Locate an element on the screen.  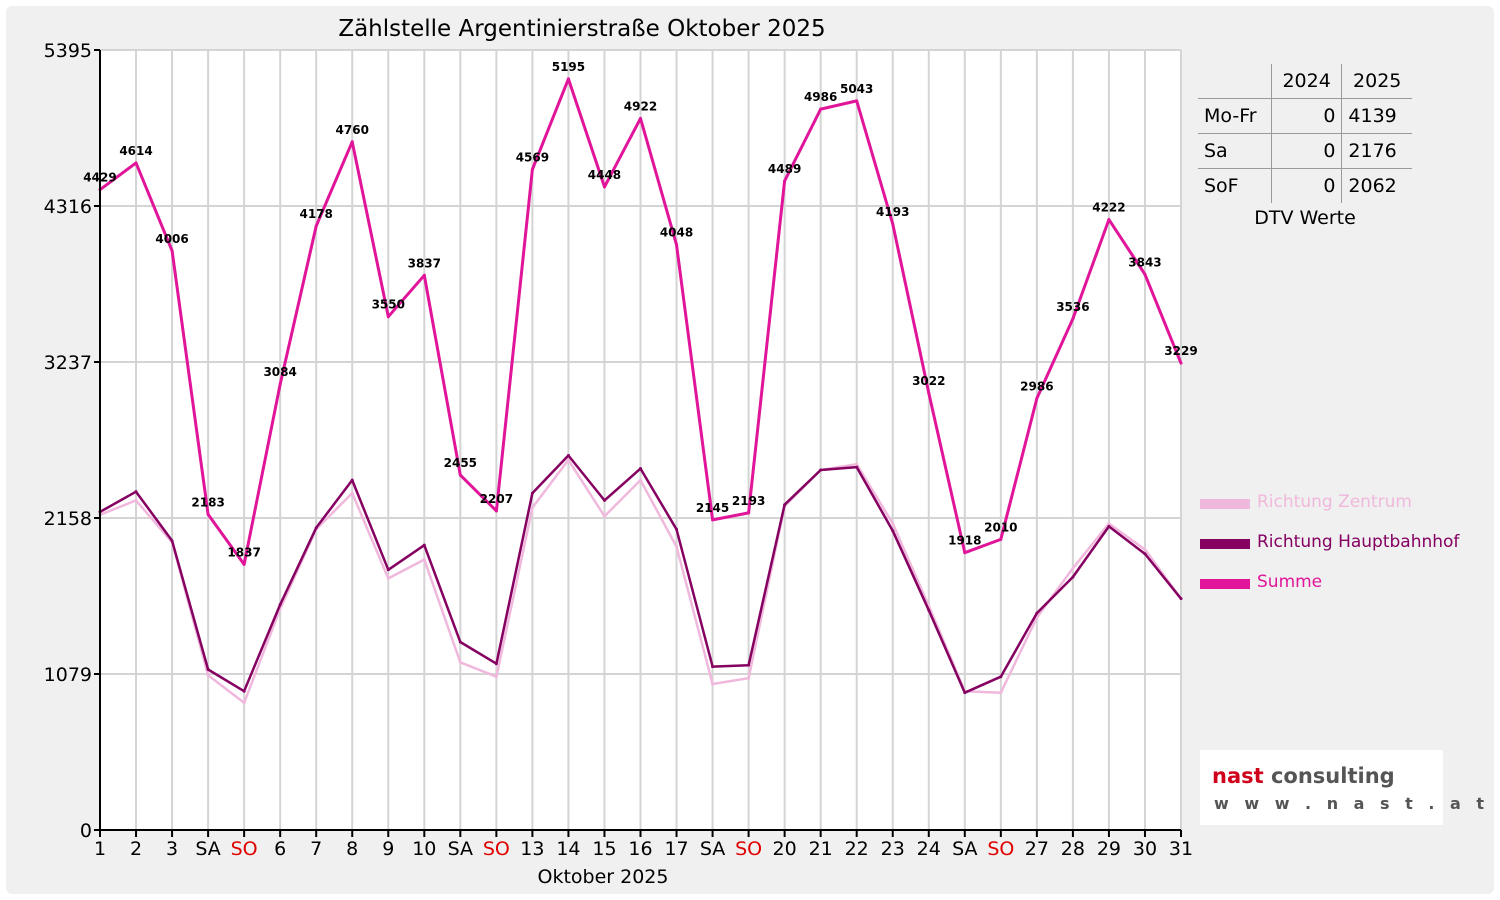
data-label: 4489 is located at coordinates (784, 169).